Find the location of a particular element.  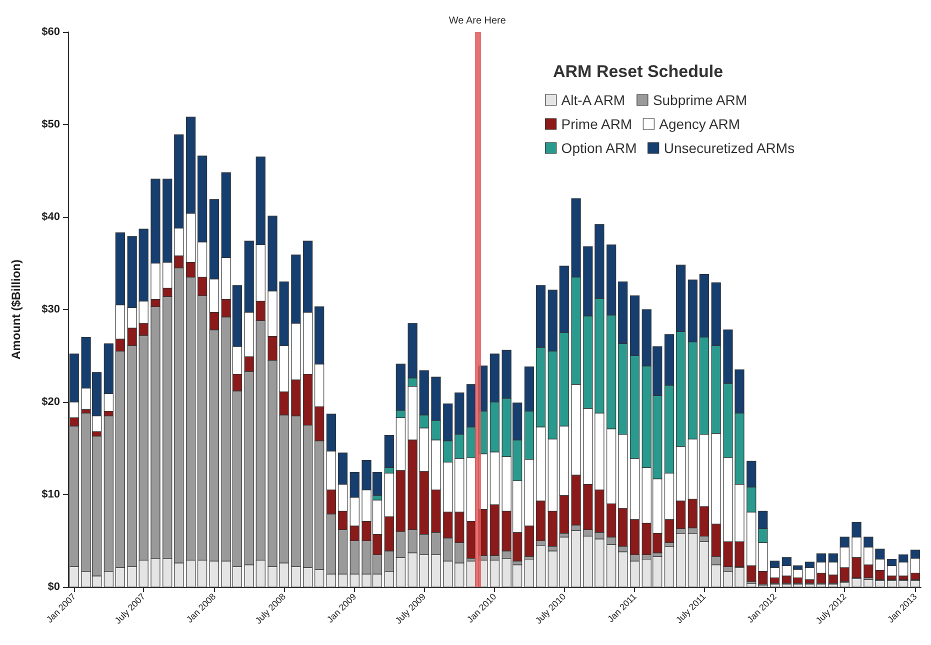

legend-label: Prime ARM is located at coordinates (596, 124).